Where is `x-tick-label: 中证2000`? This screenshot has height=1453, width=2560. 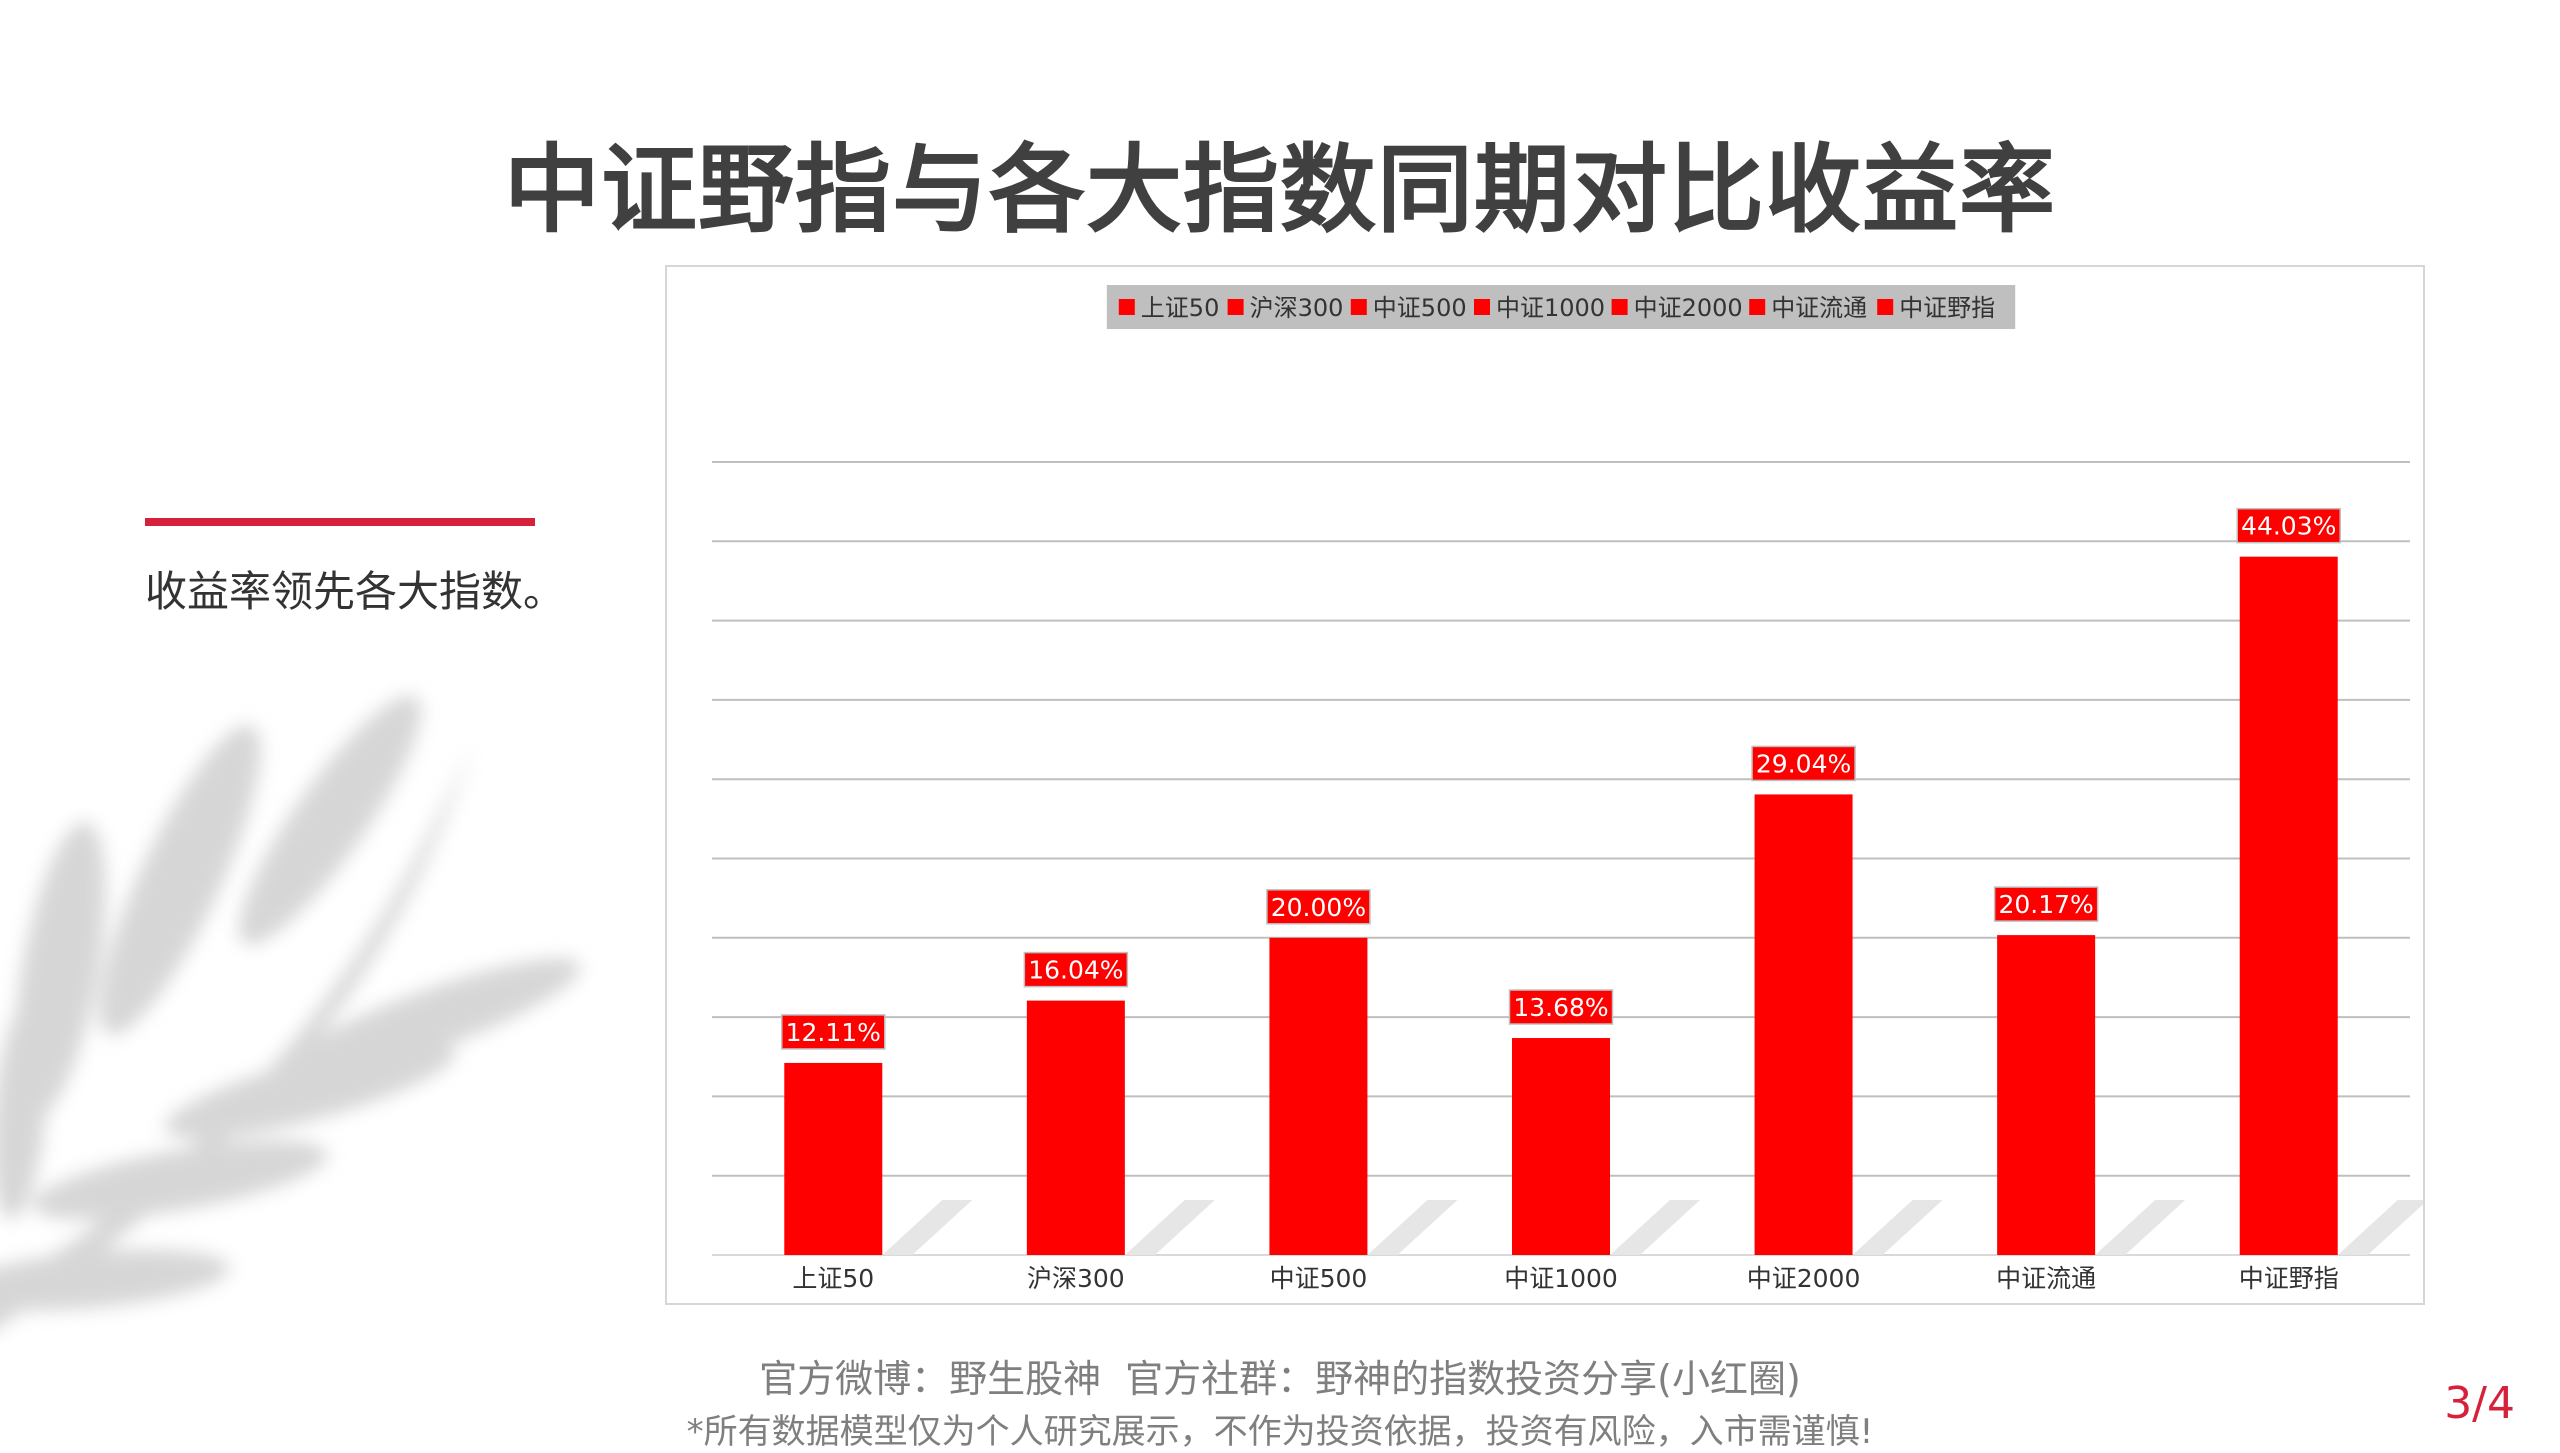 x-tick-label: 中证2000 is located at coordinates (1804, 1278).